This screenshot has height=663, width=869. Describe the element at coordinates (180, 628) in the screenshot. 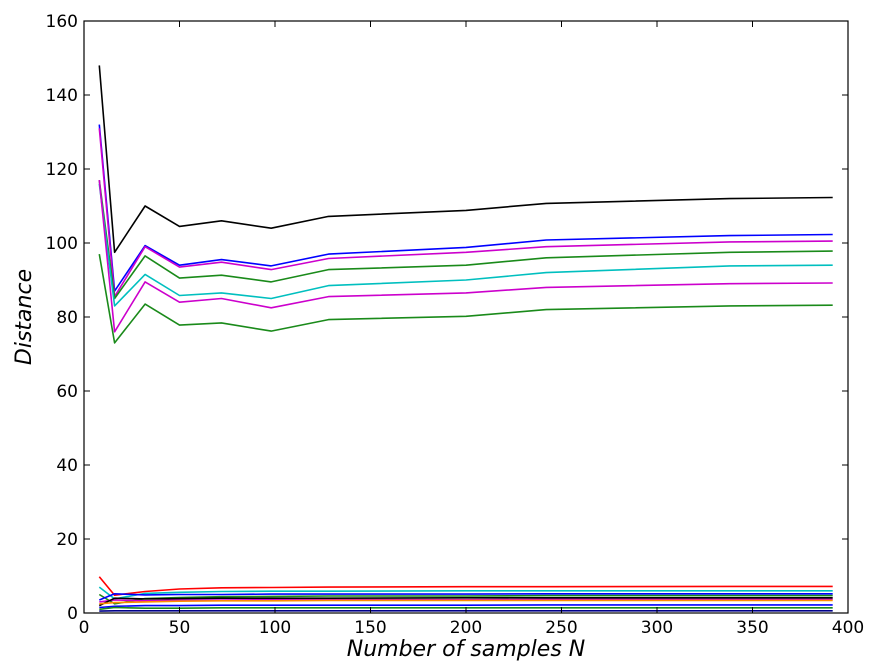

I see `x-tick-label: 50` at that location.